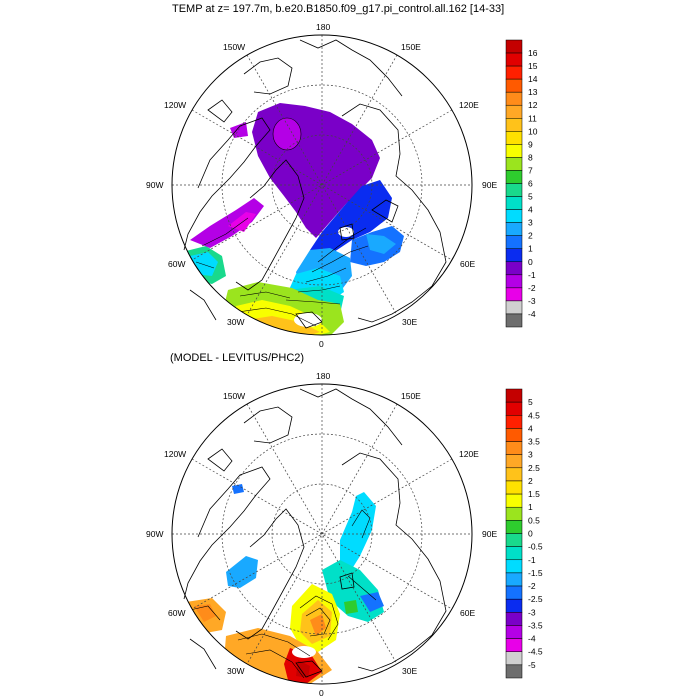  Describe the element at coordinates (235, 322) in the screenshot. I see `lon-label-30w: 30W` at that location.